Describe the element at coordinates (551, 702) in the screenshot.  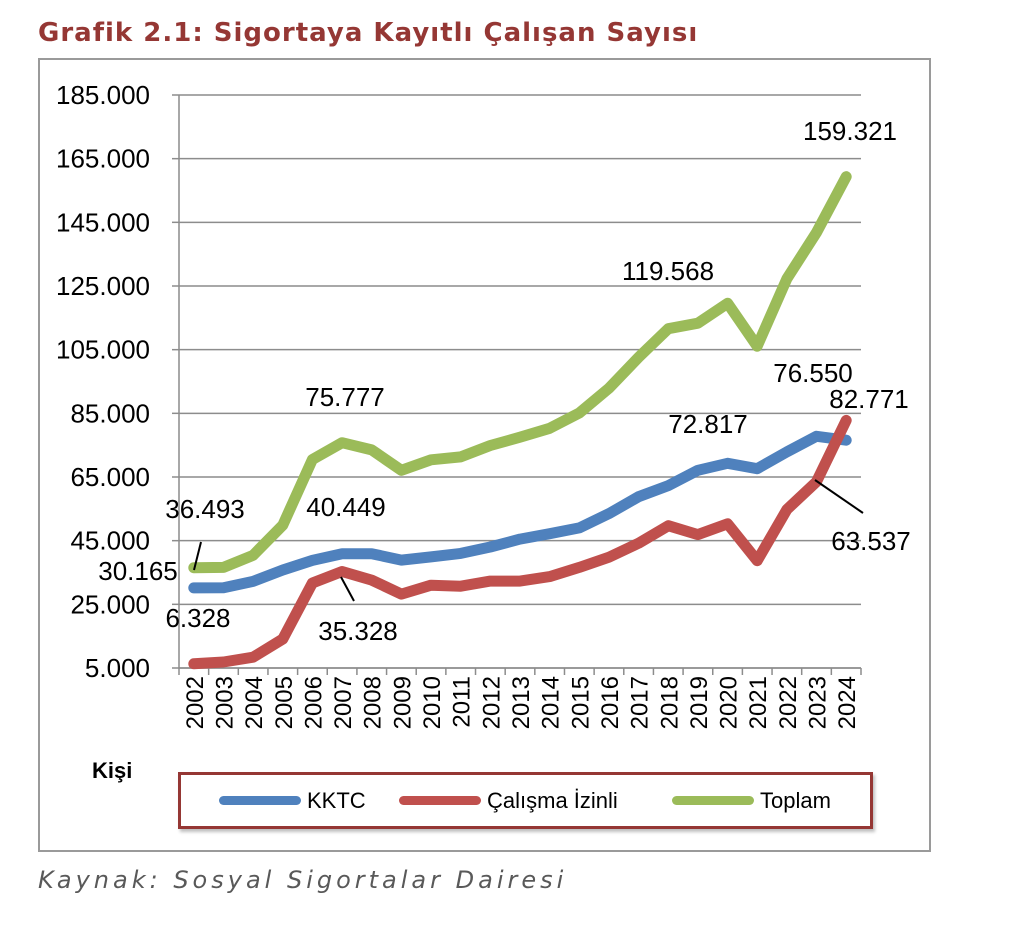
I see `x-tick-label: 2014` at that location.